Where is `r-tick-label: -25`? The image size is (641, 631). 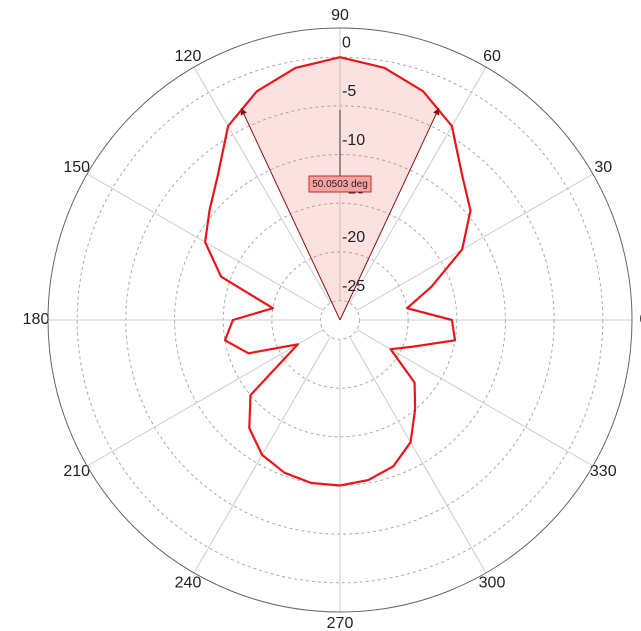 r-tick-label: -25 is located at coordinates (353, 286).